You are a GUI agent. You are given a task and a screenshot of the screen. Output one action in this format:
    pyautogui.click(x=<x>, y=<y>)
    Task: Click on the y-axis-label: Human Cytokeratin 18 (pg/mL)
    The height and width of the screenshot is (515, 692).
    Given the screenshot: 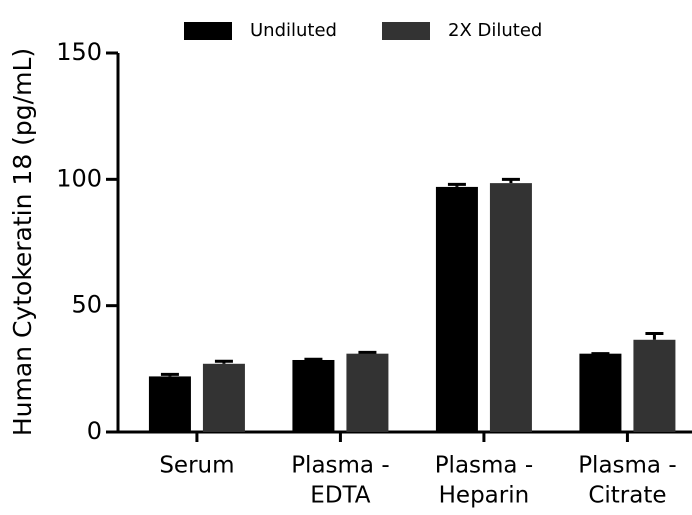 What is the action you would take?
    pyautogui.click(x=22, y=242)
    